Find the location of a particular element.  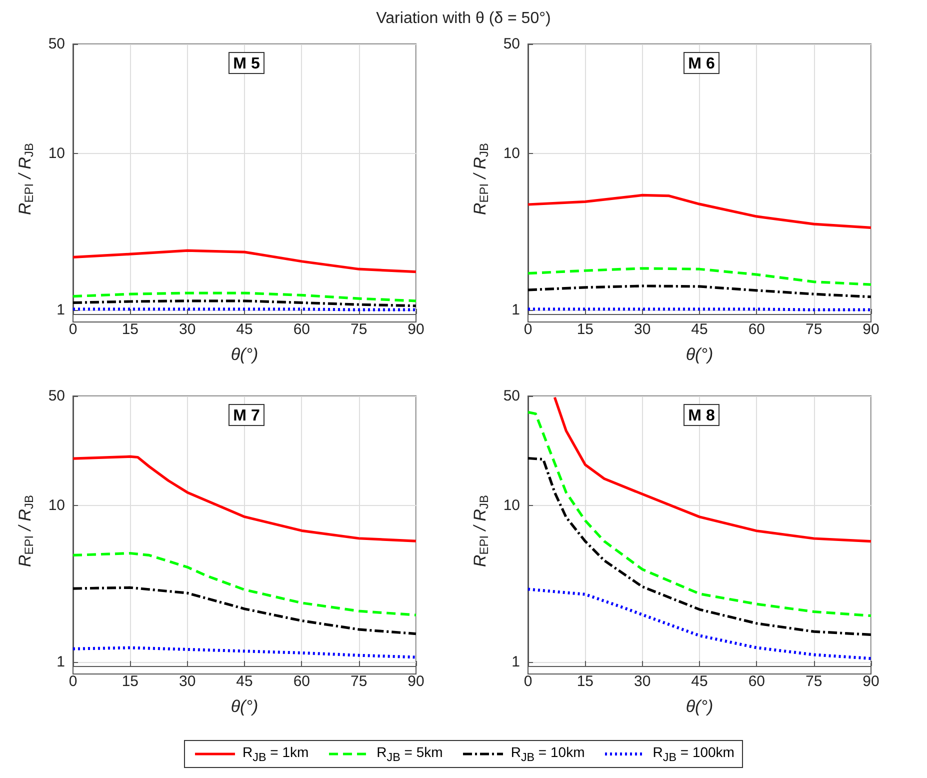

text: M 5 is located at coordinates (246, 64).